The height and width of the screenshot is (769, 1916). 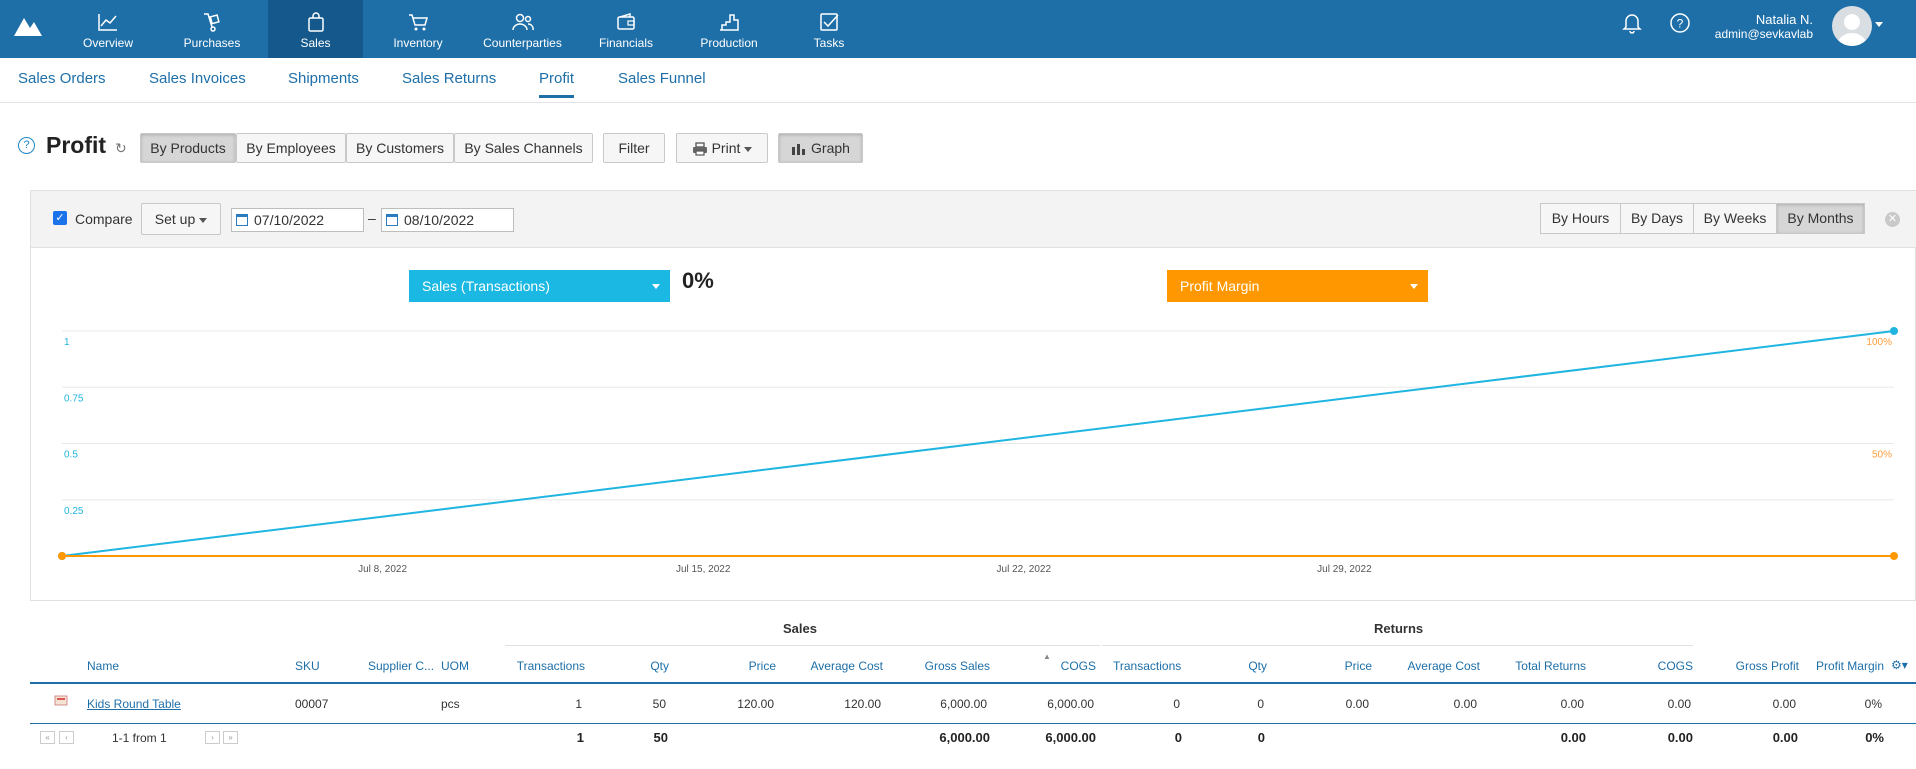 What do you see at coordinates (76, 145) in the screenshot?
I see `page-title: Profit` at bounding box center [76, 145].